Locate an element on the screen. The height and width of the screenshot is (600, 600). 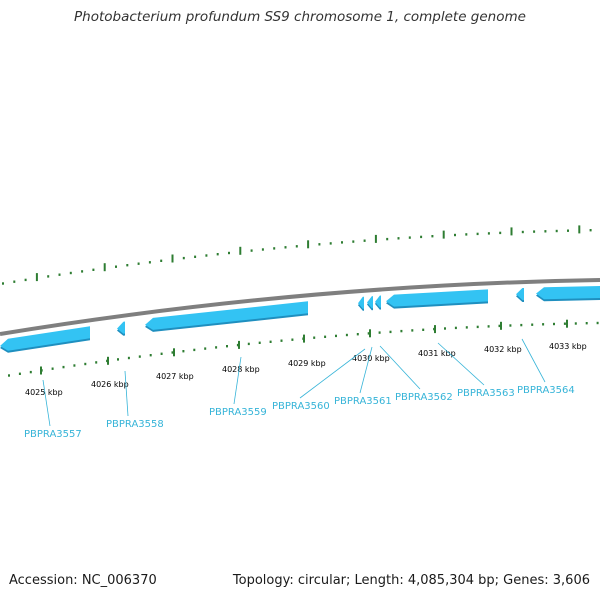
gene-label: PBPRA3564 is located at coordinates (546, 390).